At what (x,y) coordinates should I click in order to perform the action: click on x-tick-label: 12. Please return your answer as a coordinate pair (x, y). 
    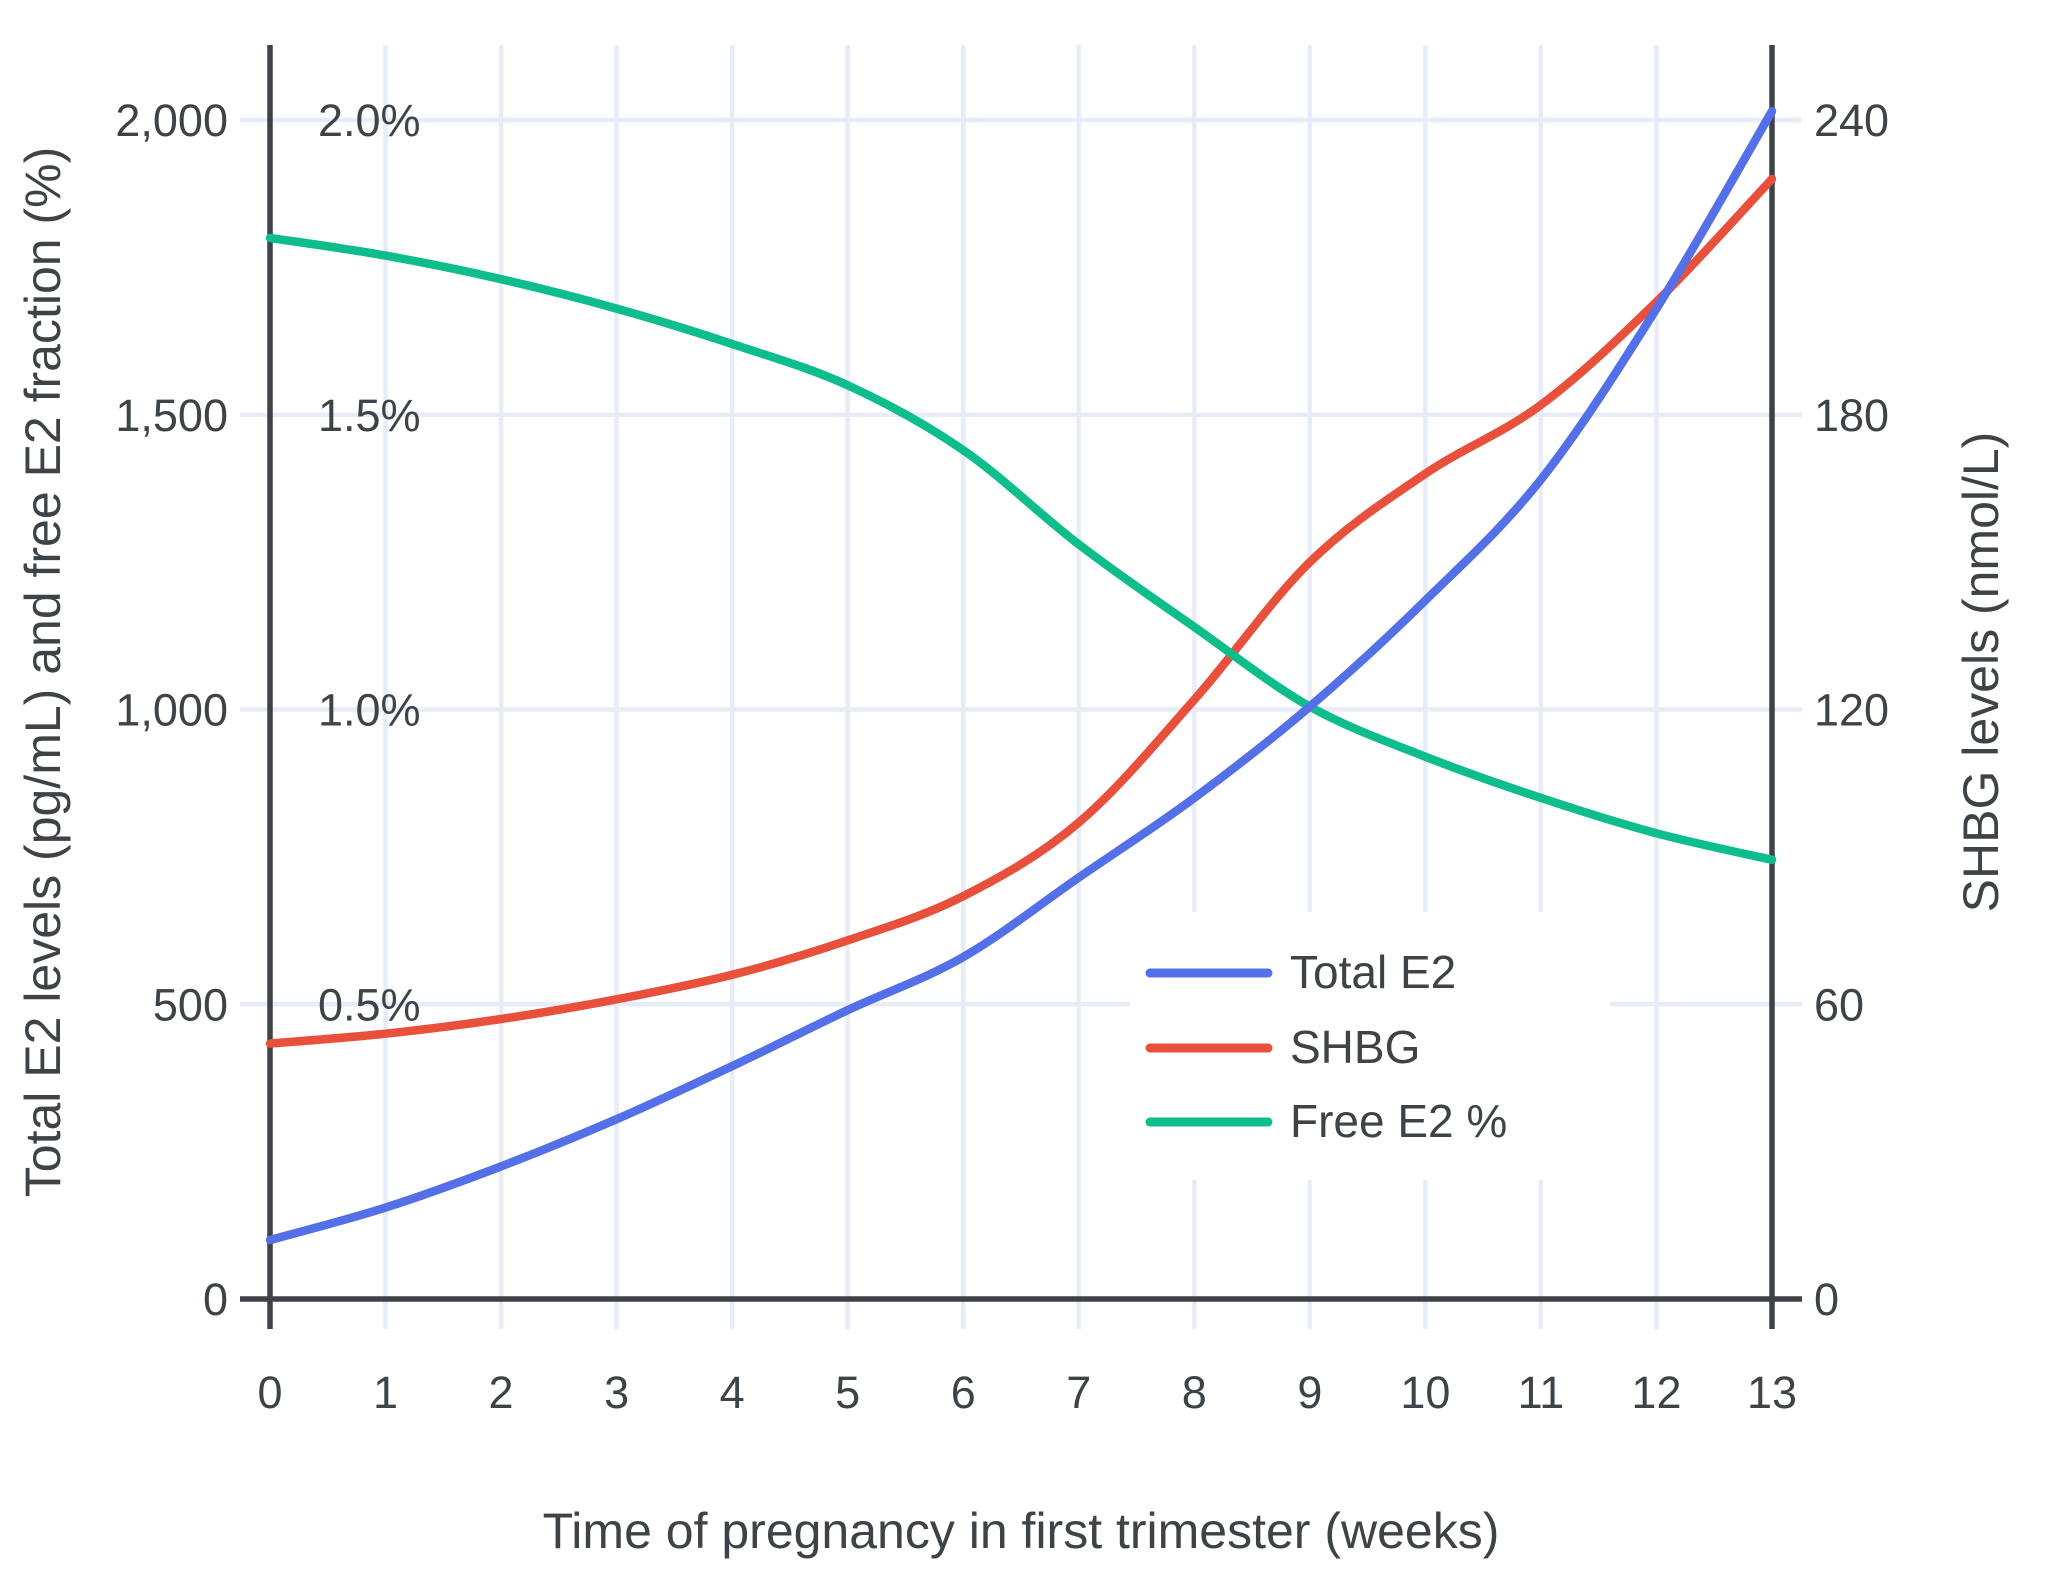
    Looking at the image, I should click on (1656, 1392).